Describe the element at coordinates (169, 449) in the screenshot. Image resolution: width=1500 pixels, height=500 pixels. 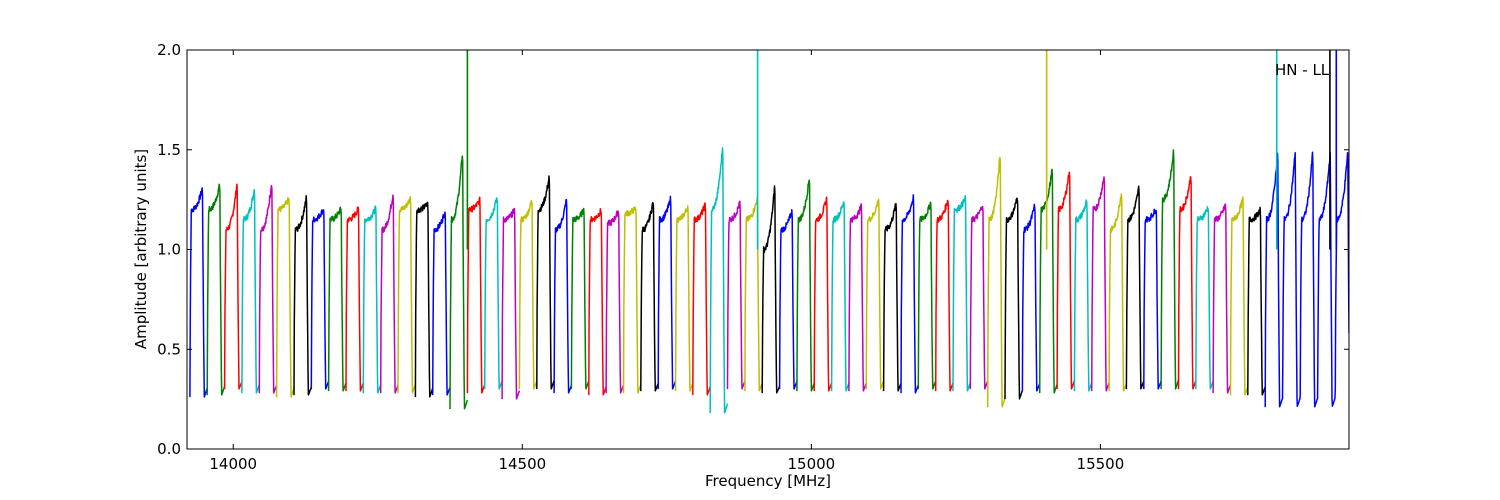
I see `y-tick-label-1: 0.0` at that location.